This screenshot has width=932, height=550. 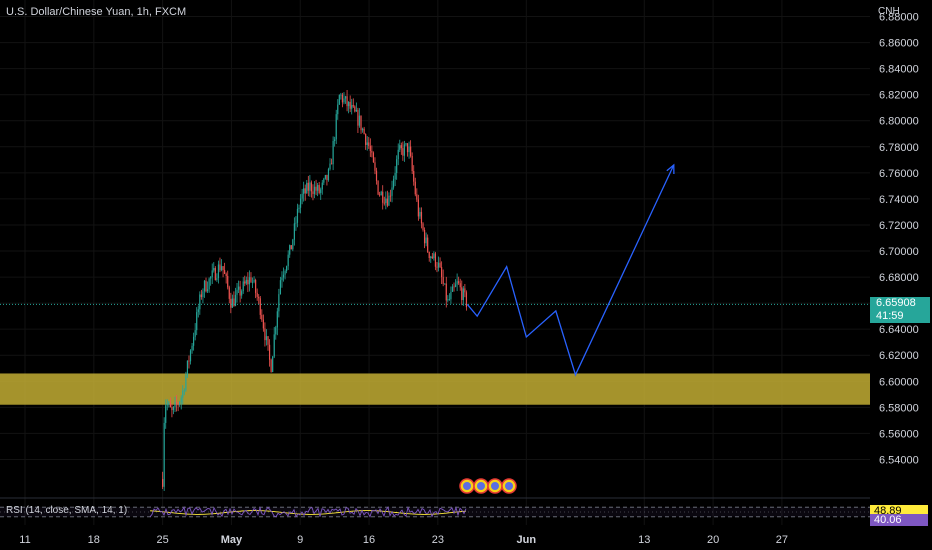 What do you see at coordinates (435, 389) in the screenshot?
I see `support-zone` at bounding box center [435, 389].